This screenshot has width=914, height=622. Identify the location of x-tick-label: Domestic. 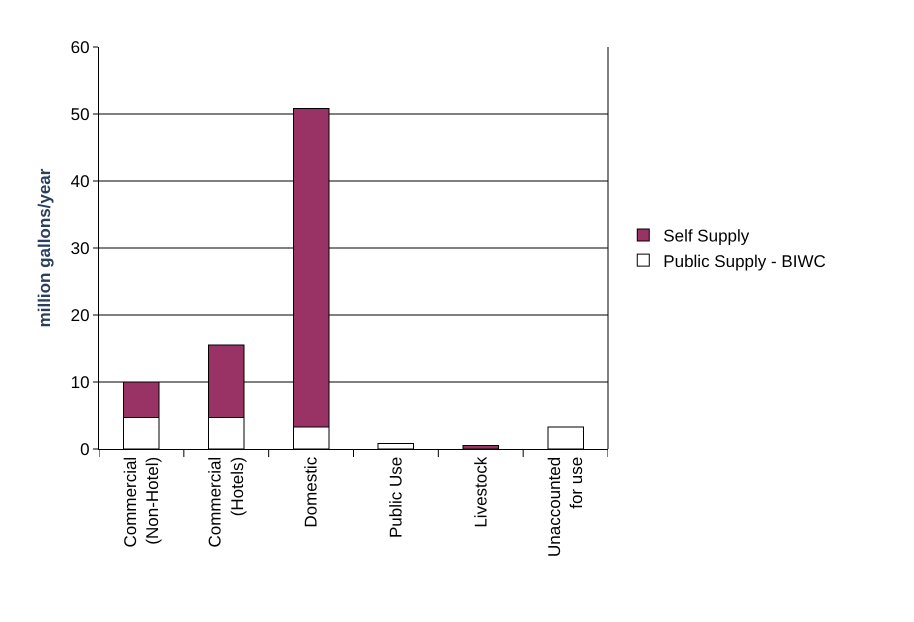
(311, 492).